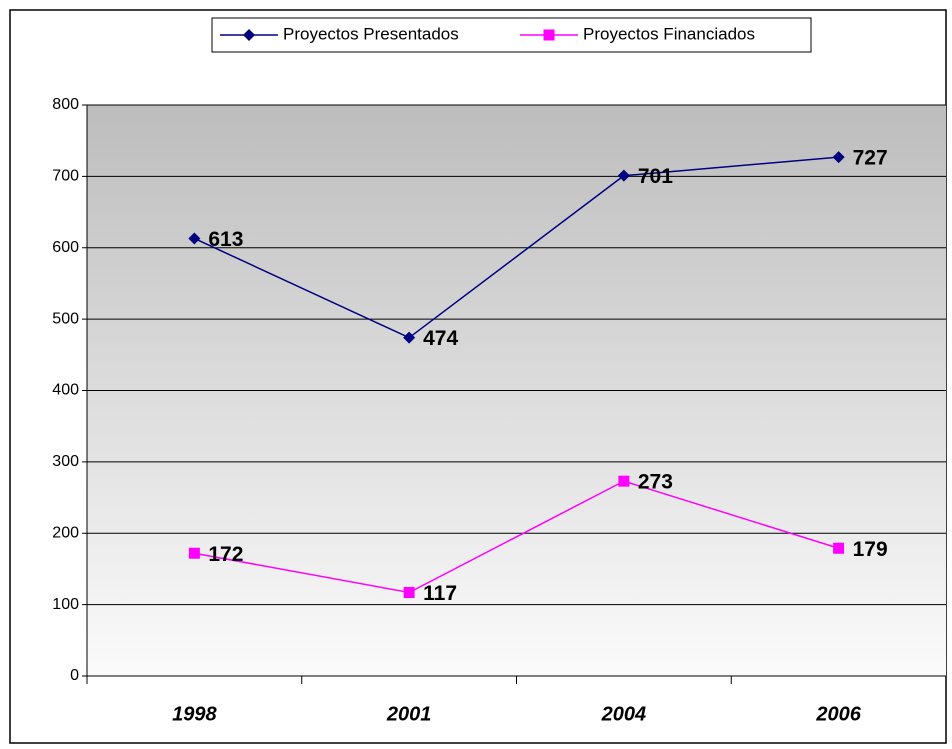 The height and width of the screenshot is (749, 952). What do you see at coordinates (838, 714) in the screenshot?
I see `x-tick-label: 2006` at bounding box center [838, 714].